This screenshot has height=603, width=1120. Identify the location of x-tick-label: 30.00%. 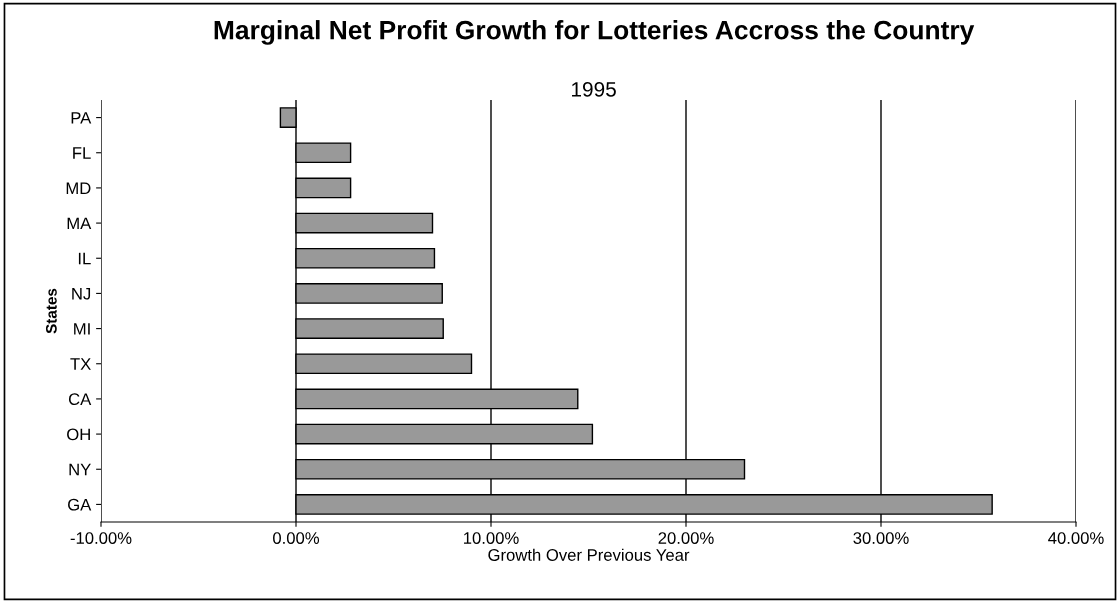
(881, 538).